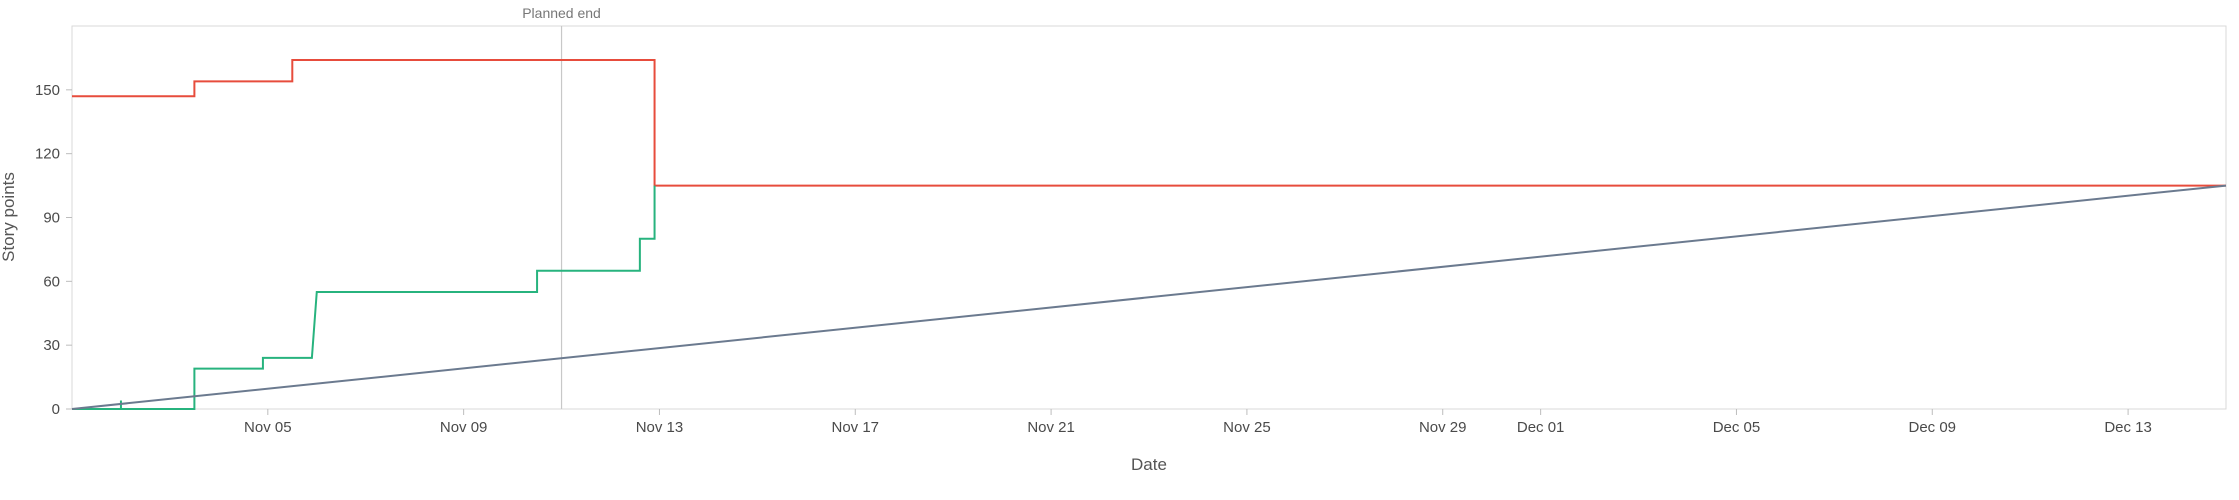 The width and height of the screenshot is (2239, 500). Describe the element at coordinates (51, 218) in the screenshot. I see `y-tick-label: 90` at that location.